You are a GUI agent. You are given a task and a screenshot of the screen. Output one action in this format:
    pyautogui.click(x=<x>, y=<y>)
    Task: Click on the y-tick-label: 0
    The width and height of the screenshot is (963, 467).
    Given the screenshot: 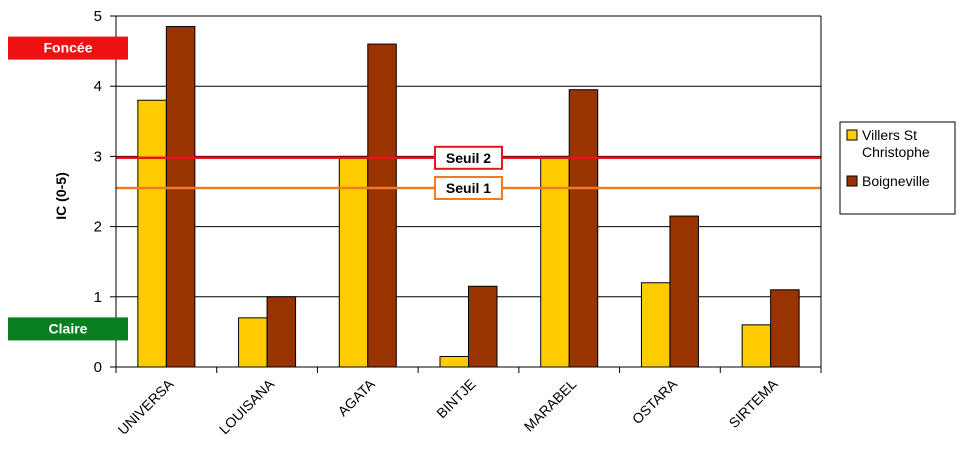 What is the action you would take?
    pyautogui.click(x=98, y=367)
    